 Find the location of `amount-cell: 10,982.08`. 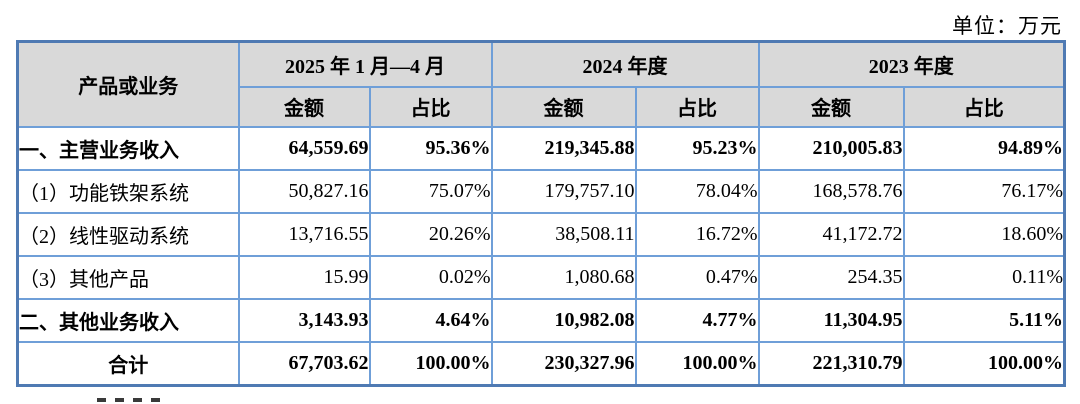

amount-cell: 10,982.08 is located at coordinates (563, 320).